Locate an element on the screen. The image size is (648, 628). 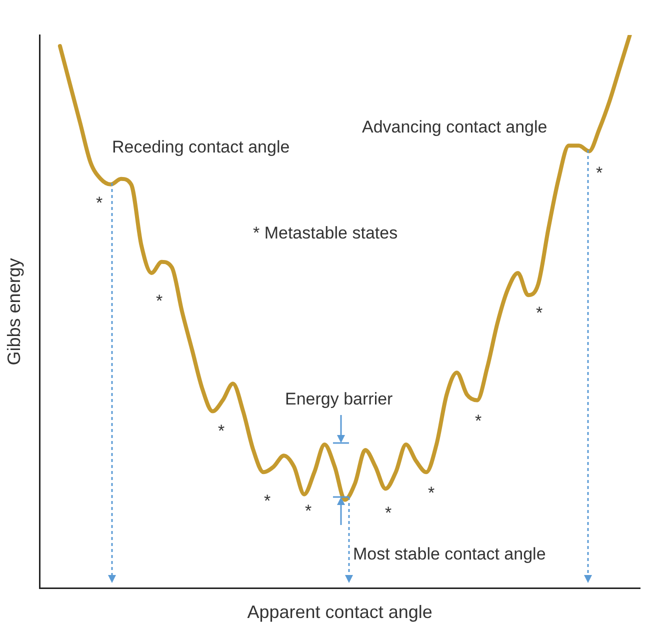
annotation: Most stable contact angle is located at coordinates (449, 554).